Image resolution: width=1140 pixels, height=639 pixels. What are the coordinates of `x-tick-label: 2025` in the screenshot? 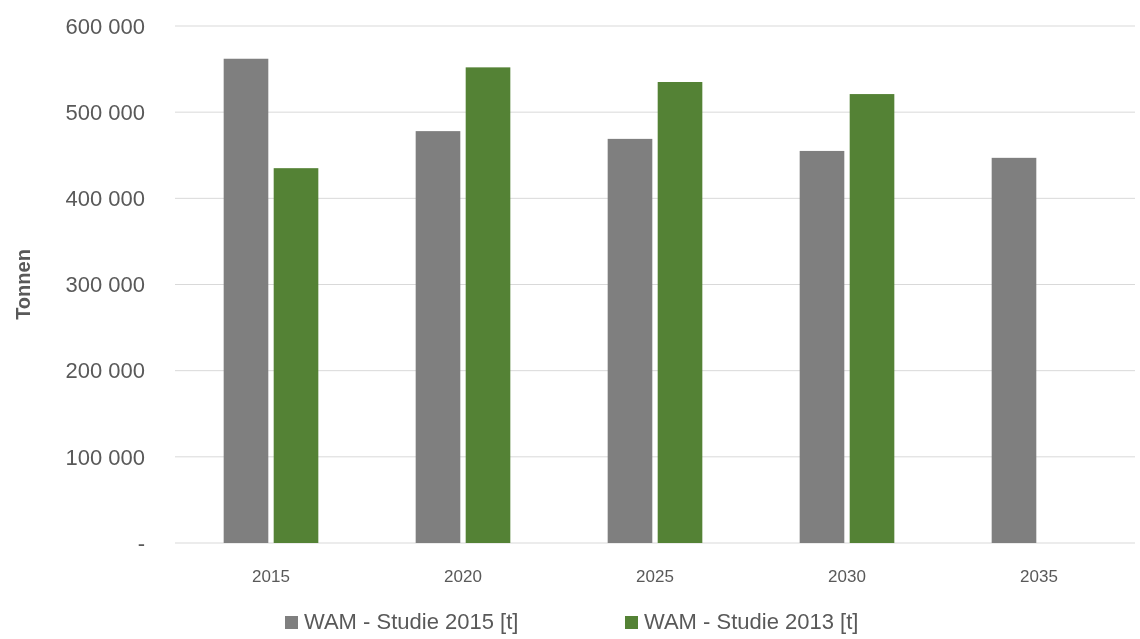 It's located at (655, 576).